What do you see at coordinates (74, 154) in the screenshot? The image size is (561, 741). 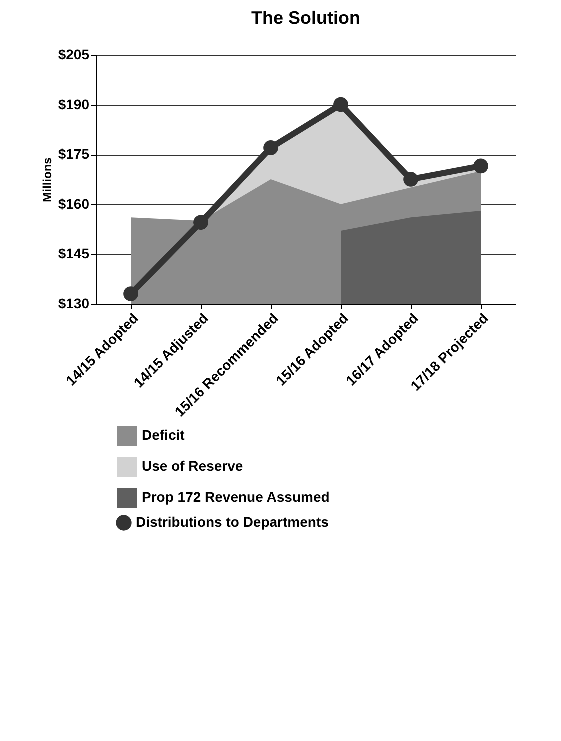 I see `y-tick-label: $175` at bounding box center [74, 154].